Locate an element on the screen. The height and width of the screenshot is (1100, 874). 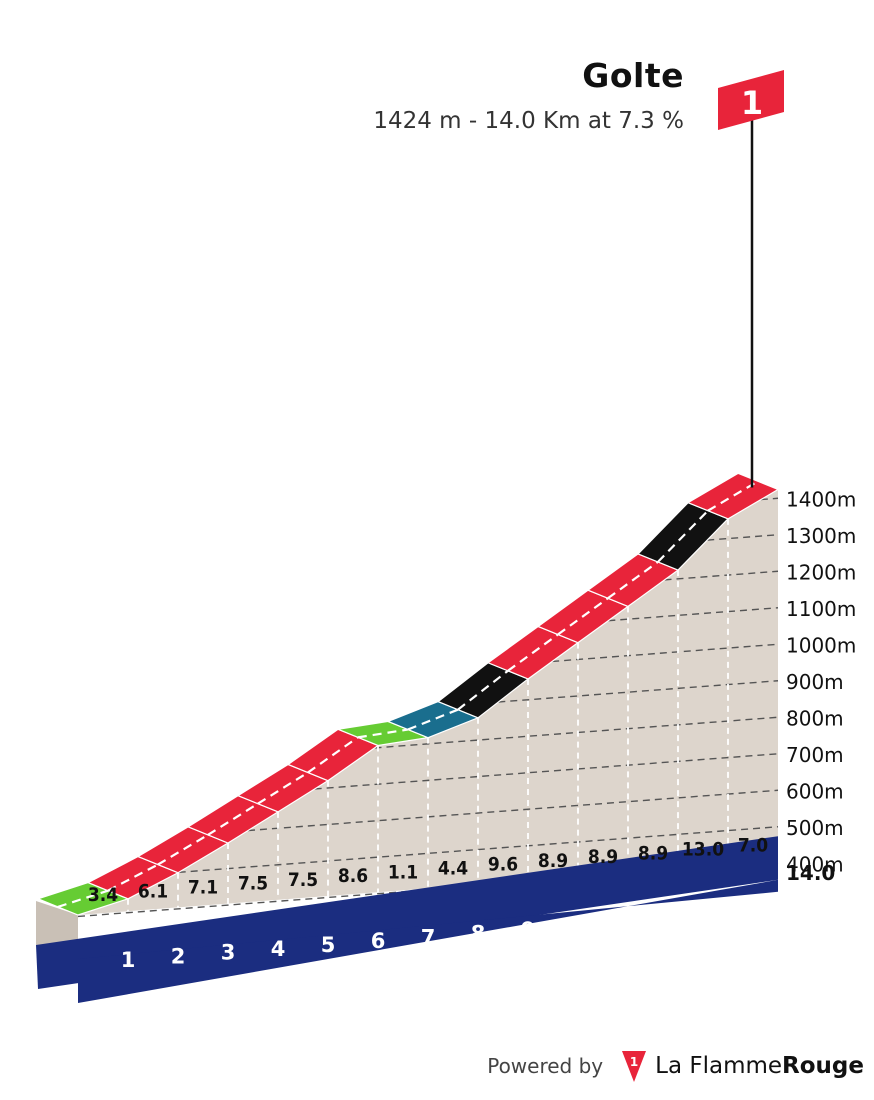
grid-line-600m is located at coordinates (513, 810).